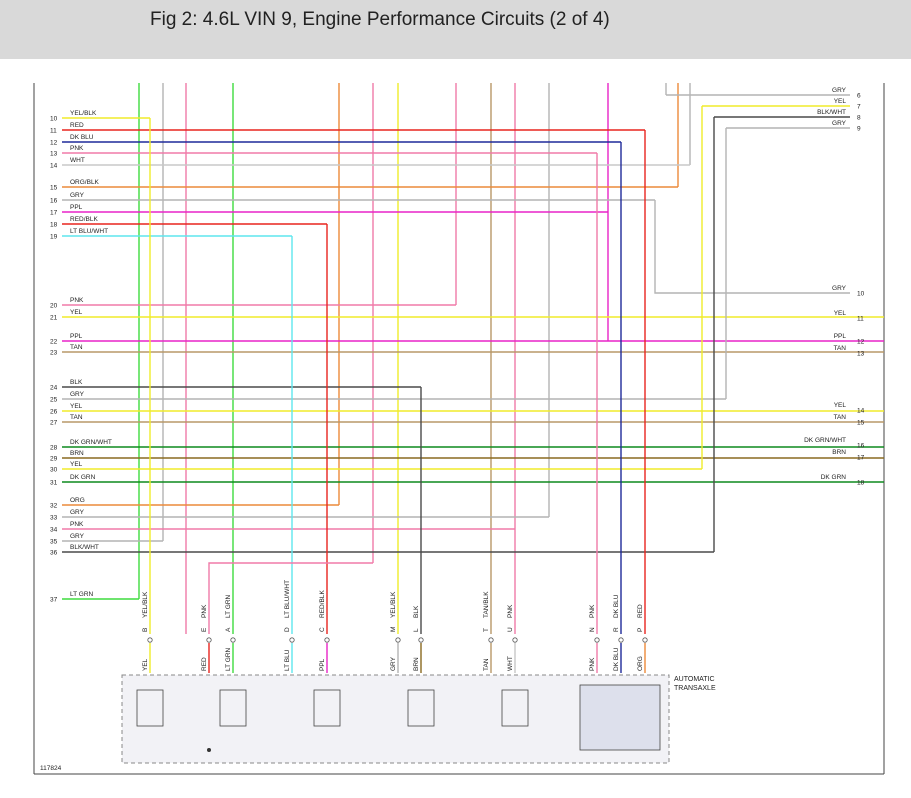  I want to click on wire-number: 8, so click(859, 118).